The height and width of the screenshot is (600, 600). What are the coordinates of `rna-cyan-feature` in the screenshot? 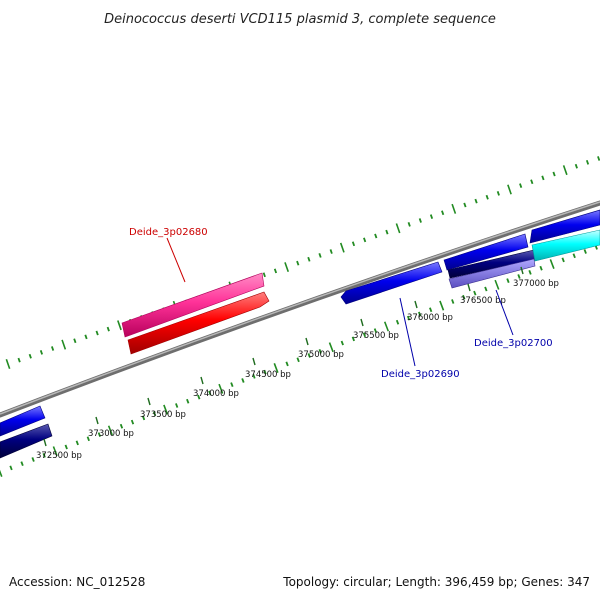 It's located at (565, 245).